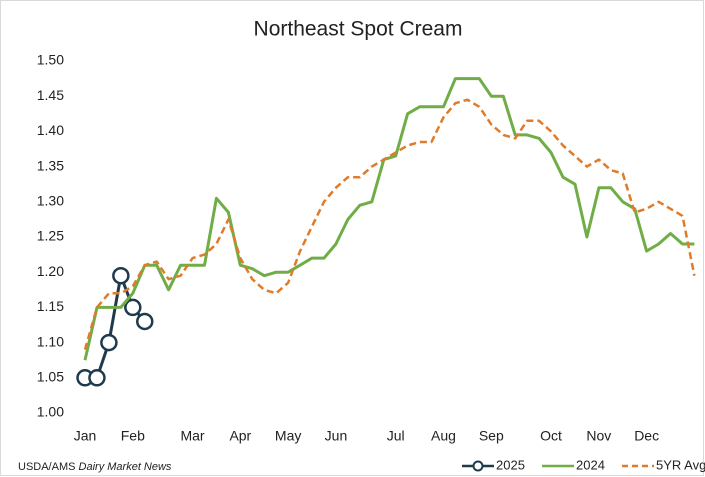  Describe the element at coordinates (491, 436) in the screenshot. I see `x-tick-label: Sep` at that location.